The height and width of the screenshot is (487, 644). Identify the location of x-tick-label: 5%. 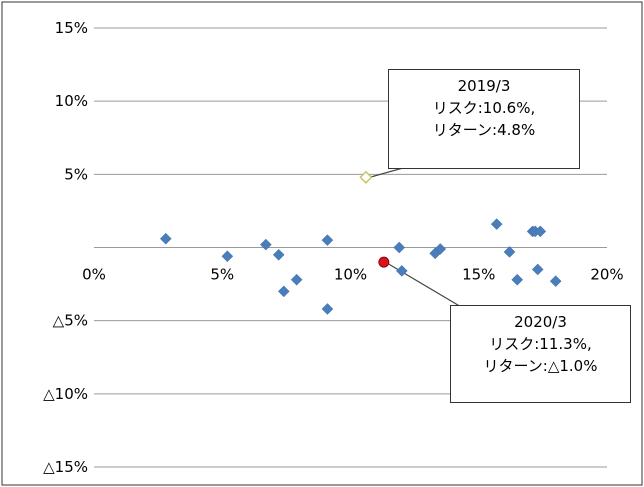
(222, 275).